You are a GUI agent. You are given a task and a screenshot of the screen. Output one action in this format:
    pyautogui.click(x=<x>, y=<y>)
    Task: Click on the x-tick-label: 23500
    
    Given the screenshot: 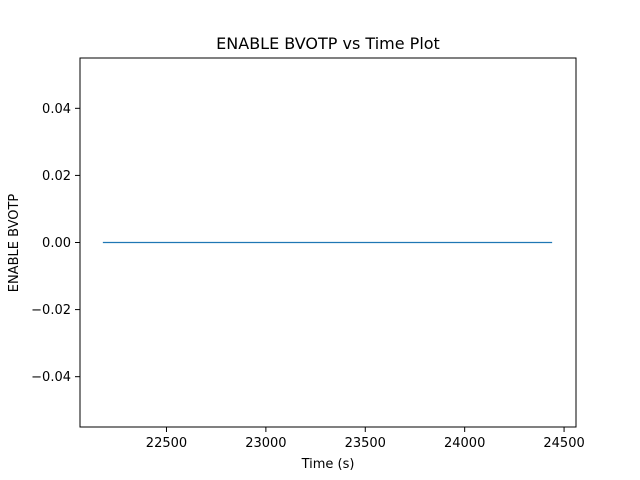 What is the action you would take?
    pyautogui.click(x=365, y=443)
    